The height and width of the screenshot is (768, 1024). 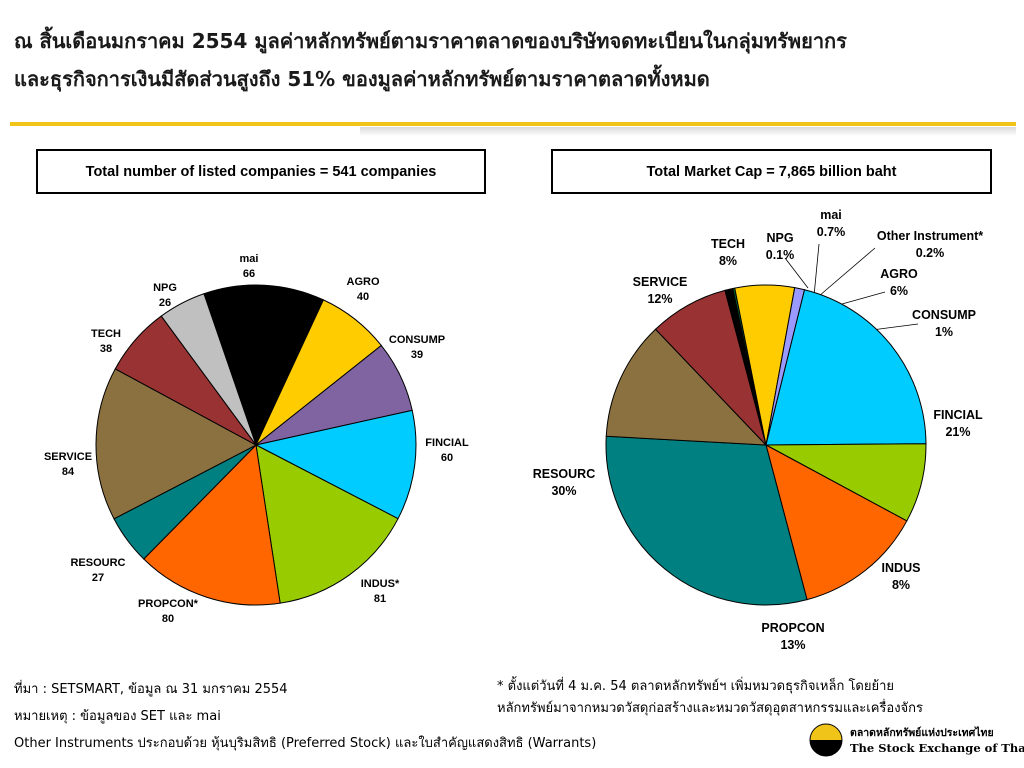 I want to click on listed-slice-indus, so click(x=327, y=524).